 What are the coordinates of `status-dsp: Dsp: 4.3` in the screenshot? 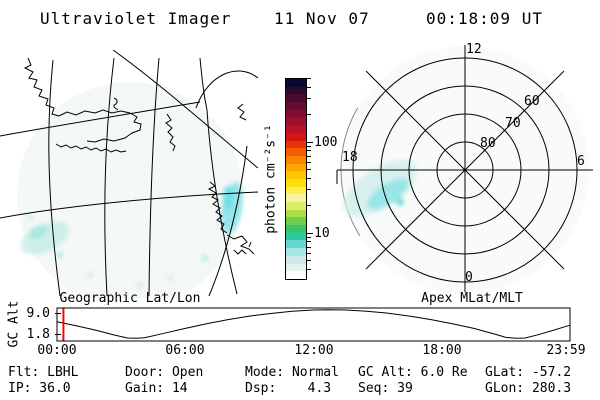 It's located at (288, 388).